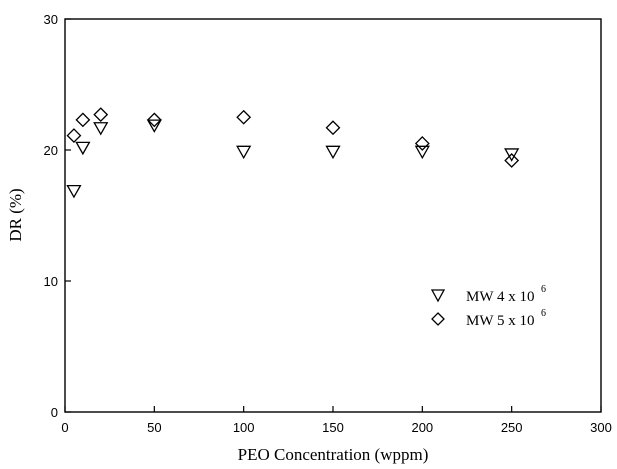 The image size is (617, 469). Describe the element at coordinates (422, 427) in the screenshot. I see `x-tick-label: 200` at that location.